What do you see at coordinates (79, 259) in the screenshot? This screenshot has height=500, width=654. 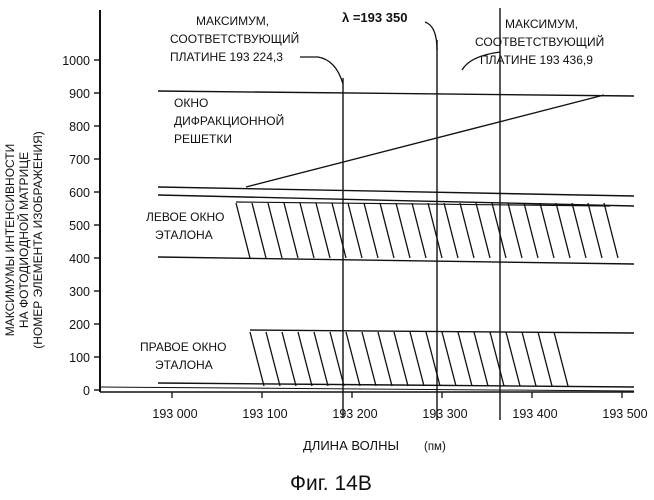 I see `y-tick-label: 400` at bounding box center [79, 259].